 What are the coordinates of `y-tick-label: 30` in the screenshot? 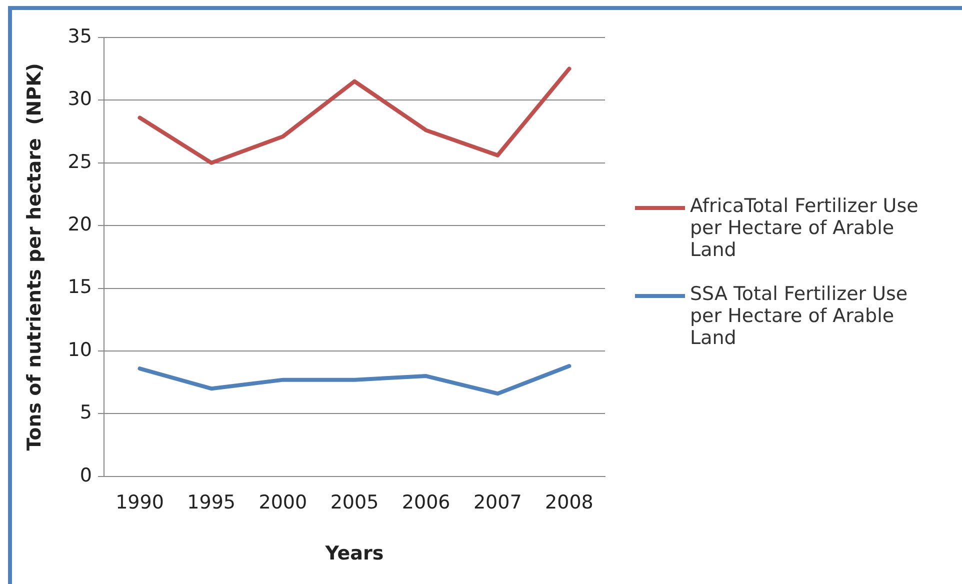 It's located at (80, 99).